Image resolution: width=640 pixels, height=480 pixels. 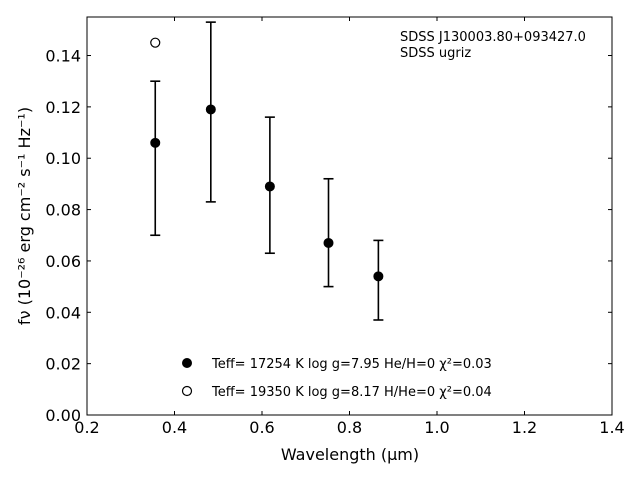 What do you see at coordinates (493, 37) in the screenshot?
I see `annotation-object: SDSS J130003.80+093427.0` at bounding box center [493, 37].